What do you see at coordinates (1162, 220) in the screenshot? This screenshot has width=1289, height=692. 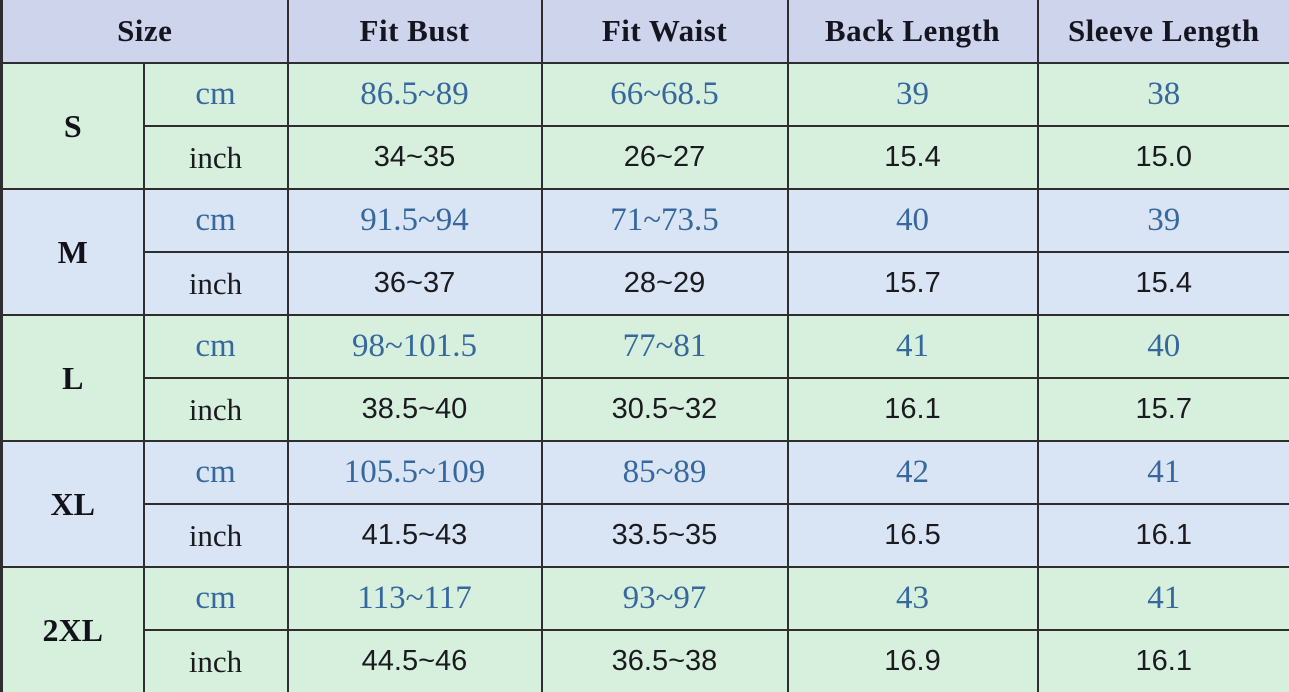 I see `m-cm-sleeve-length: 39` at bounding box center [1162, 220].